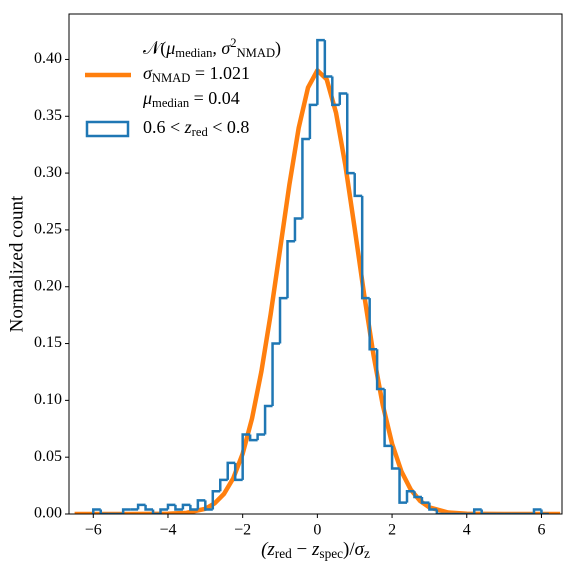  Describe the element at coordinates (392, 530) in the screenshot. I see `x-tick-label: 2` at that location.